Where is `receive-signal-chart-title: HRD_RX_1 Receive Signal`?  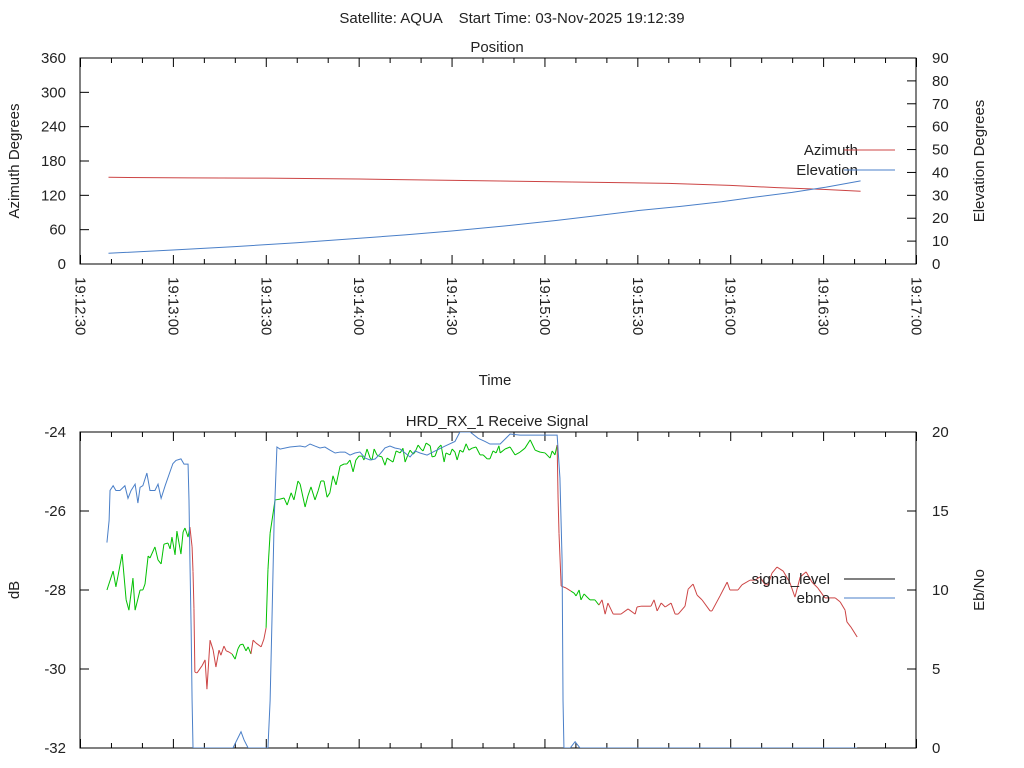
receive-signal-chart-title: HRD_RX_1 Receive Signal is located at coordinates (497, 421).